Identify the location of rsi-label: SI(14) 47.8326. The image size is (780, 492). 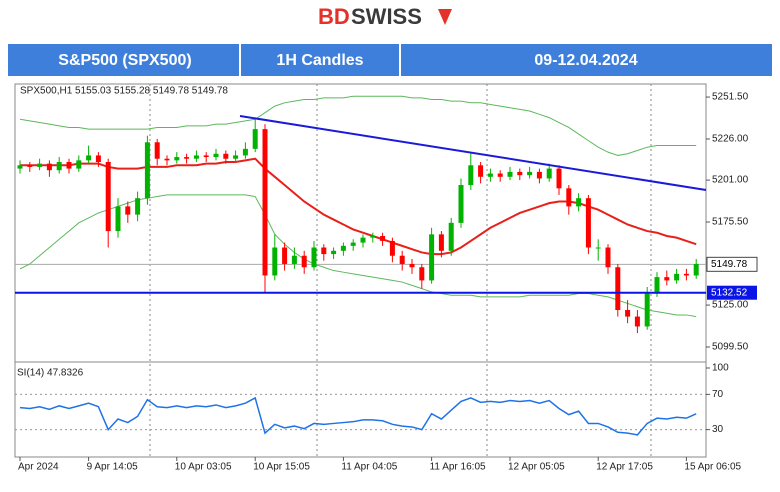
(50, 373).